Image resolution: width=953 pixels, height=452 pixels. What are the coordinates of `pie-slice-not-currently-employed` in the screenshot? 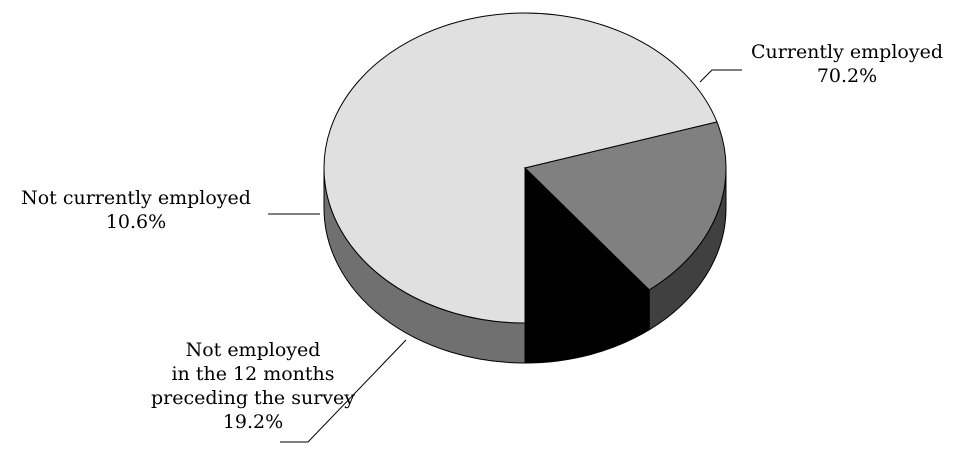 It's located at (587, 245).